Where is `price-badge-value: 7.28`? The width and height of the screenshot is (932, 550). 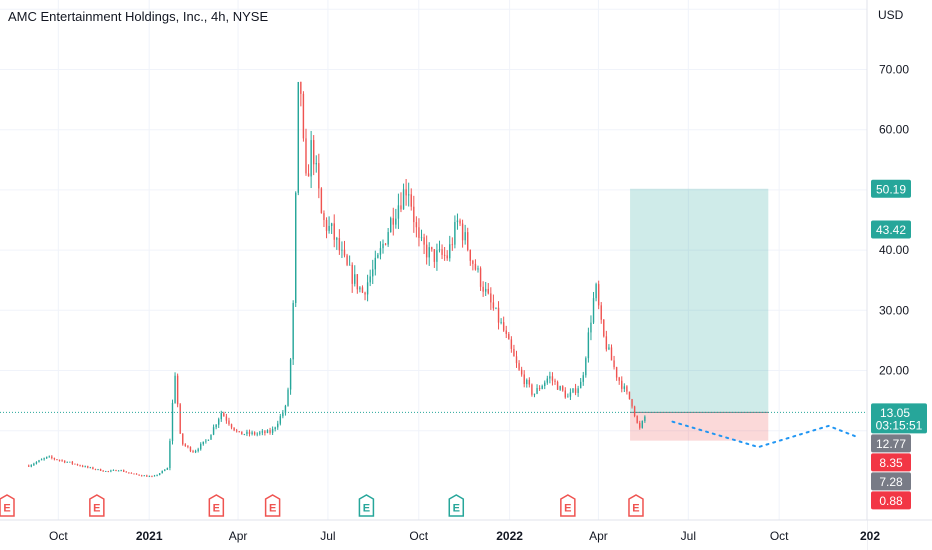
price-badge-value: 7.28 is located at coordinates (891, 482).